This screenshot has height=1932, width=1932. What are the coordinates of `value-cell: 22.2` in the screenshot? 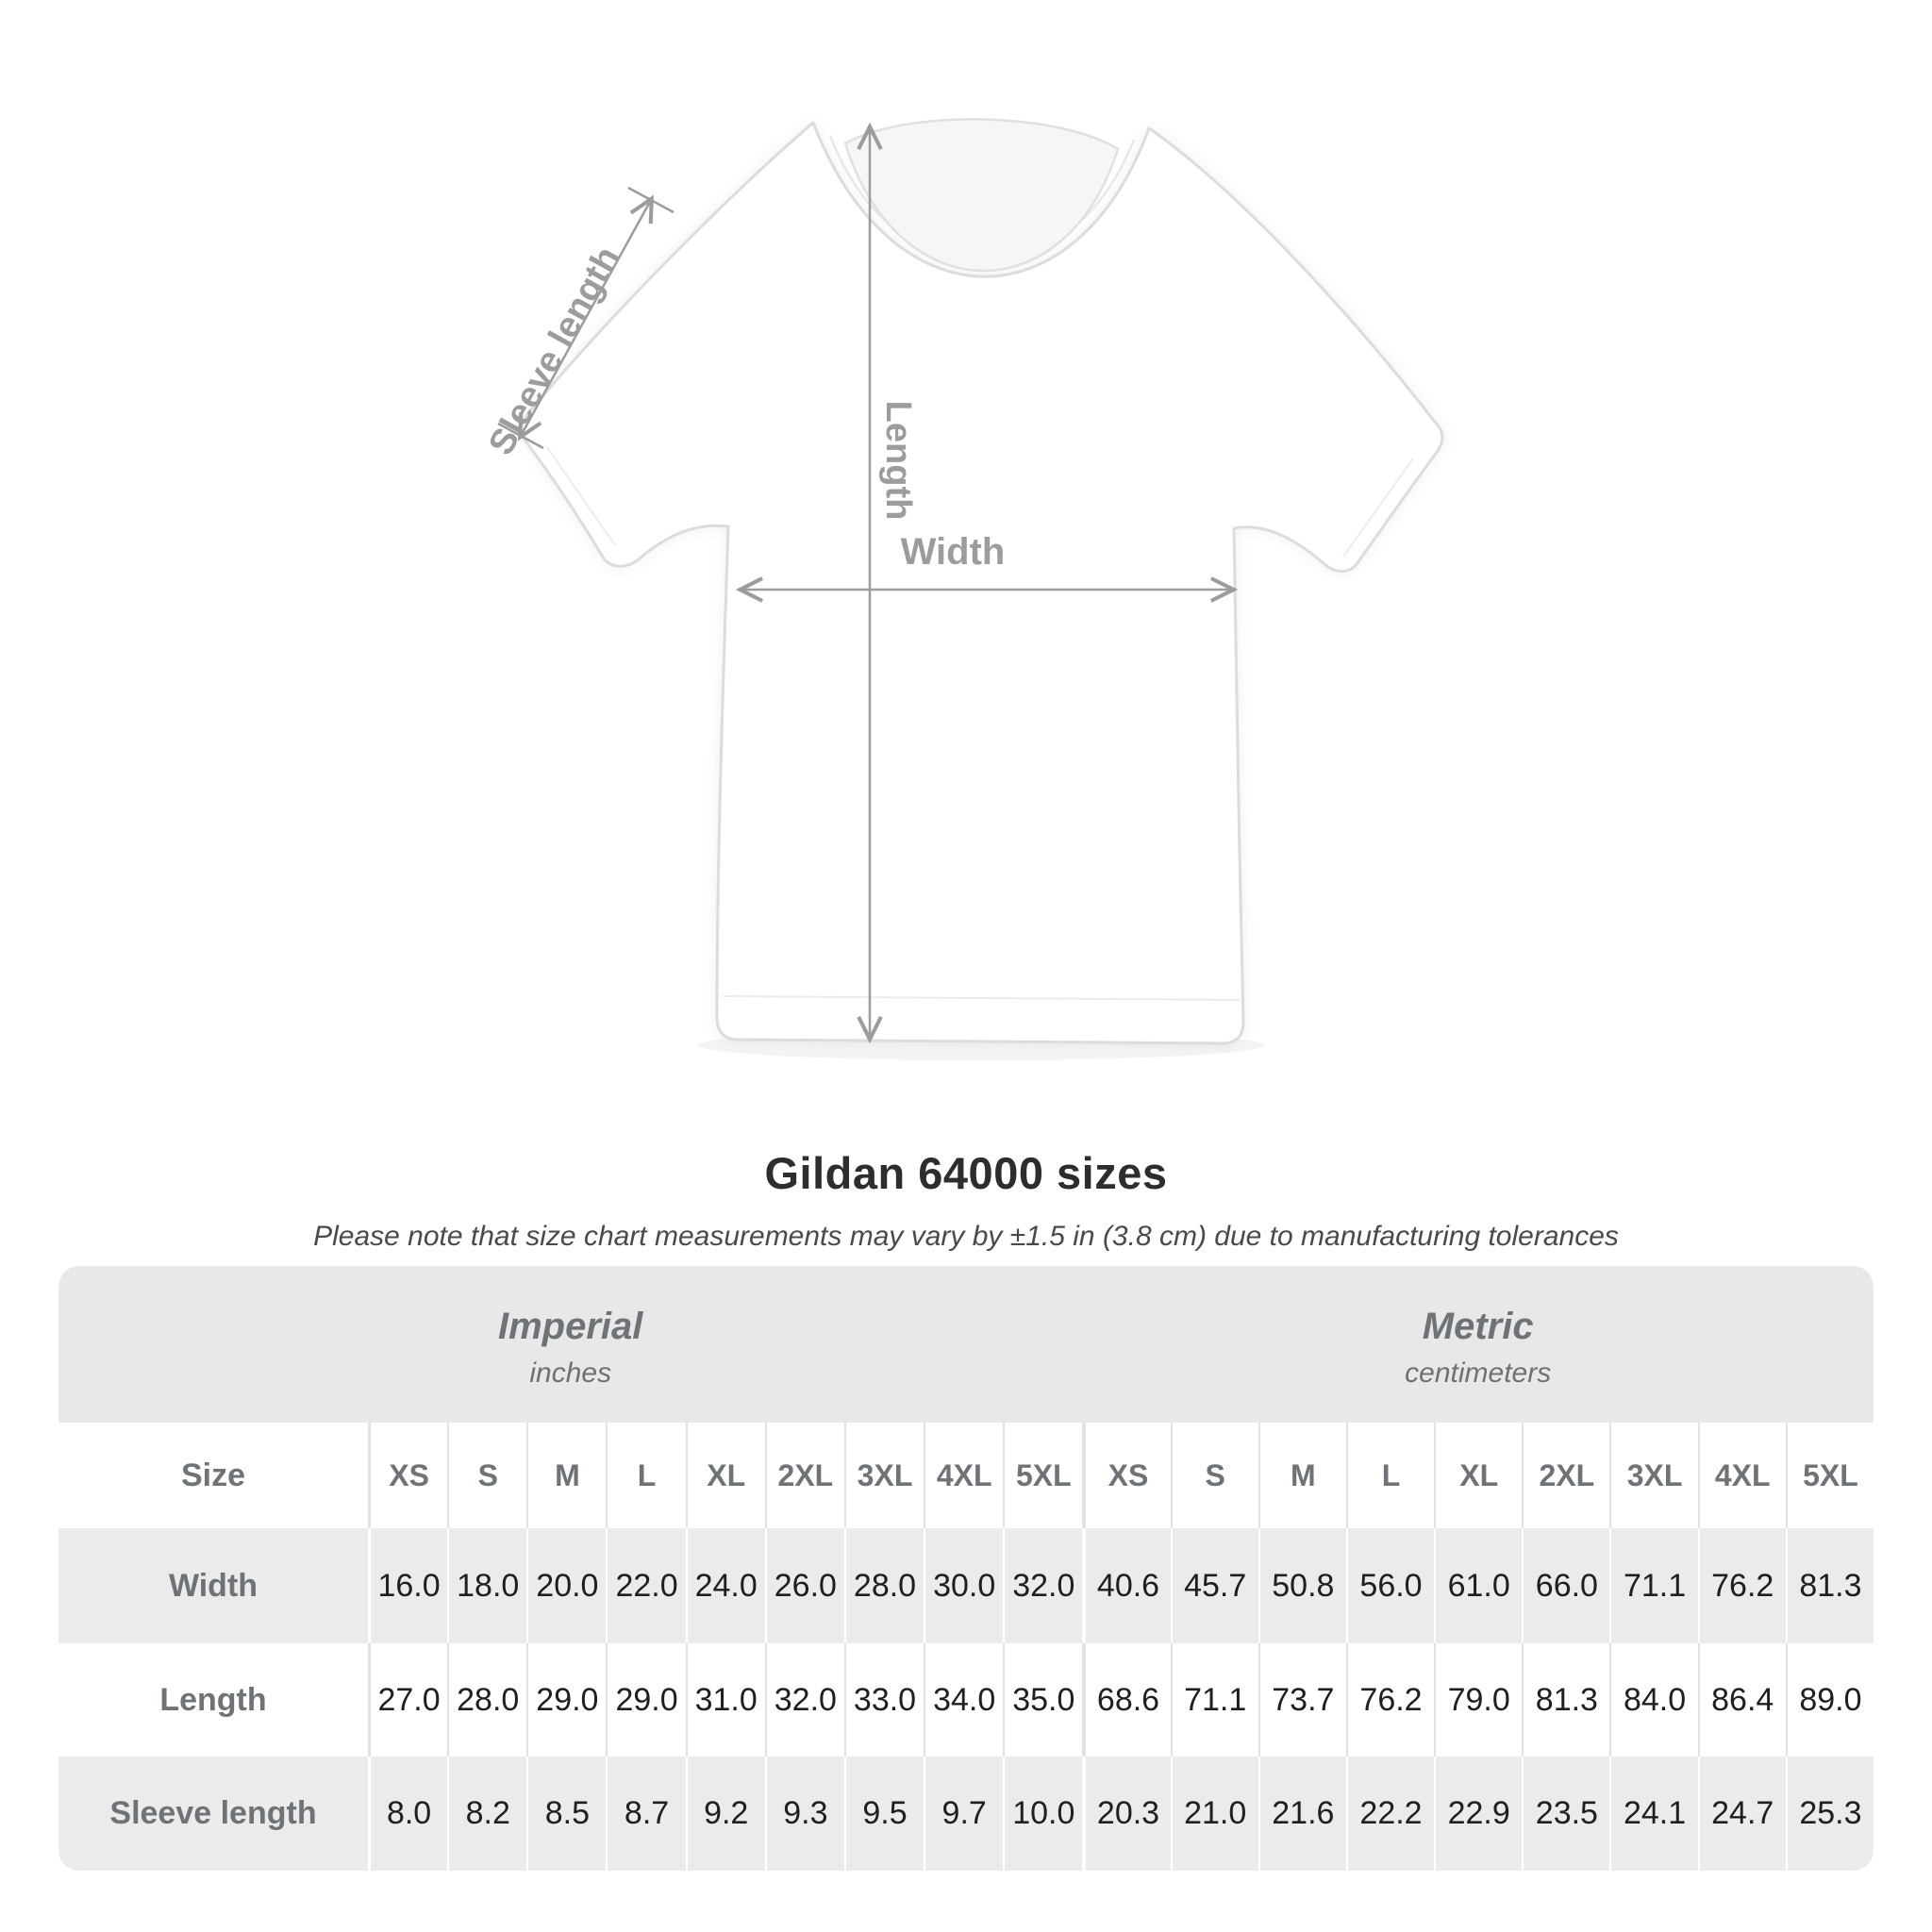 It's located at (1390, 1814).